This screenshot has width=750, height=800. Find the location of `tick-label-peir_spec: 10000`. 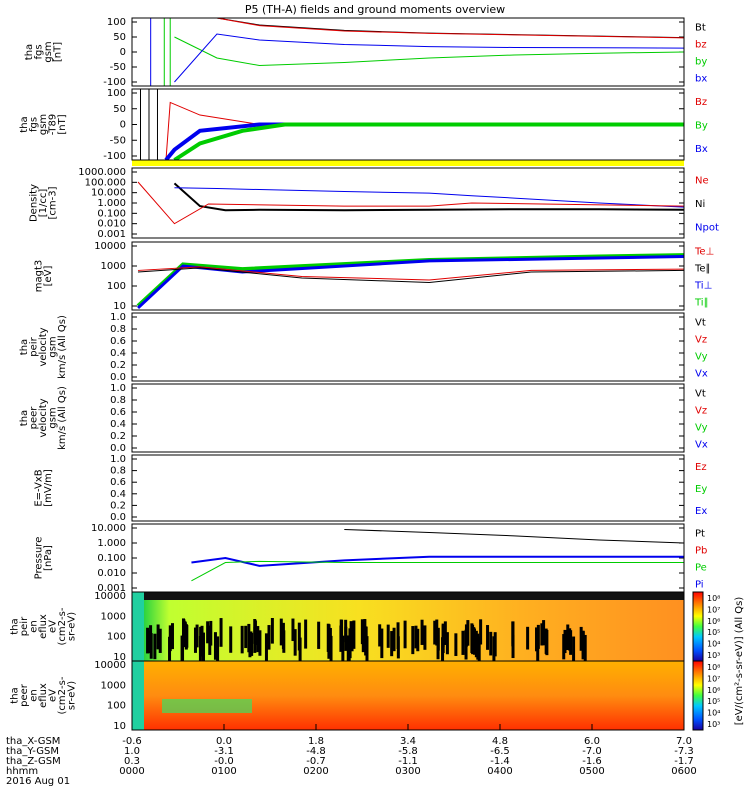

tick-label-peir_spec: 10000 is located at coordinates (110, 596).